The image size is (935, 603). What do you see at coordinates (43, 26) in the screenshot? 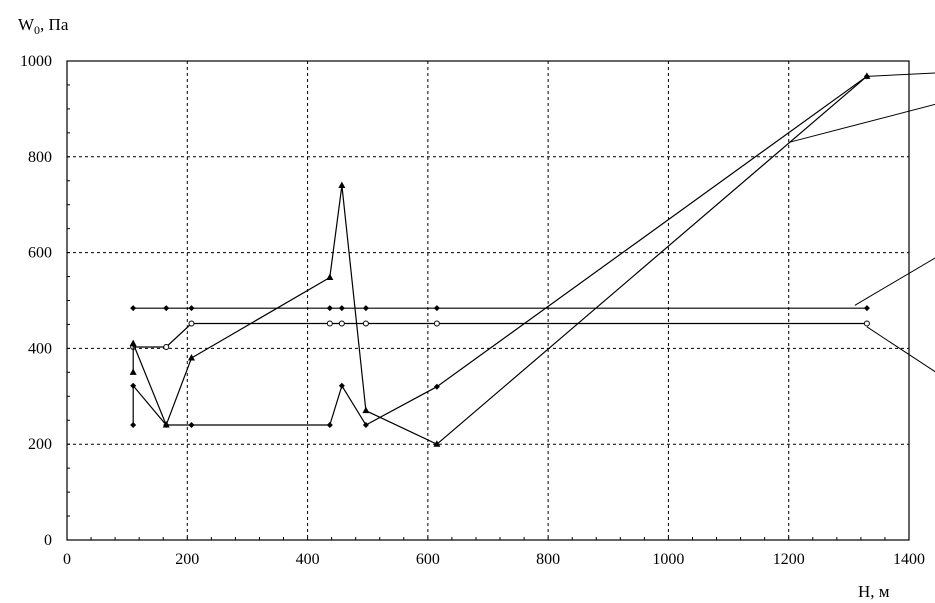
I see `y-axis-label: W0, Па` at bounding box center [43, 26].